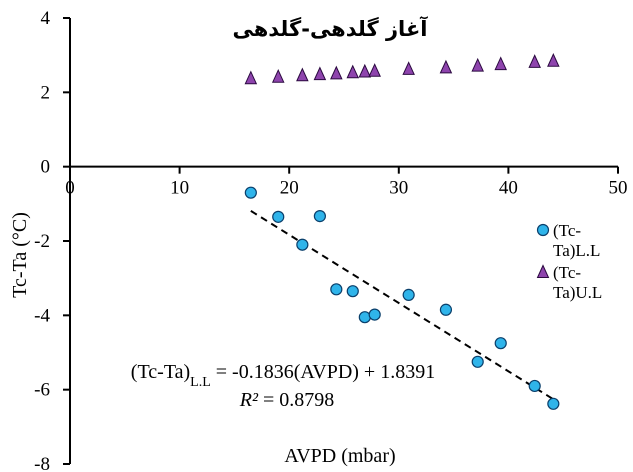  Describe the element at coordinates (339, 456) in the screenshot. I see `x-axis-title: AVPD (mbar)` at that location.